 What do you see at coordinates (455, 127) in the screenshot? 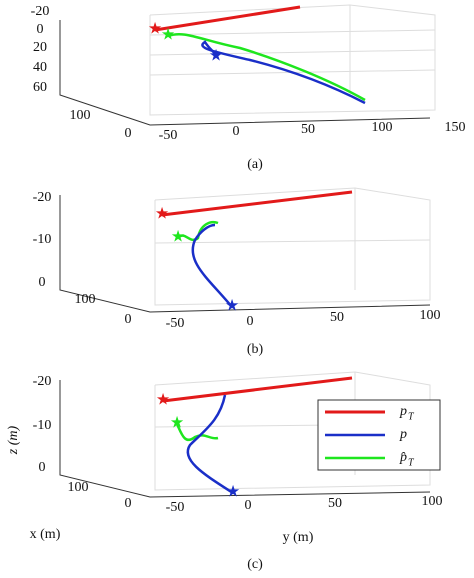
I see `y-tick-label: 150` at bounding box center [455, 127].